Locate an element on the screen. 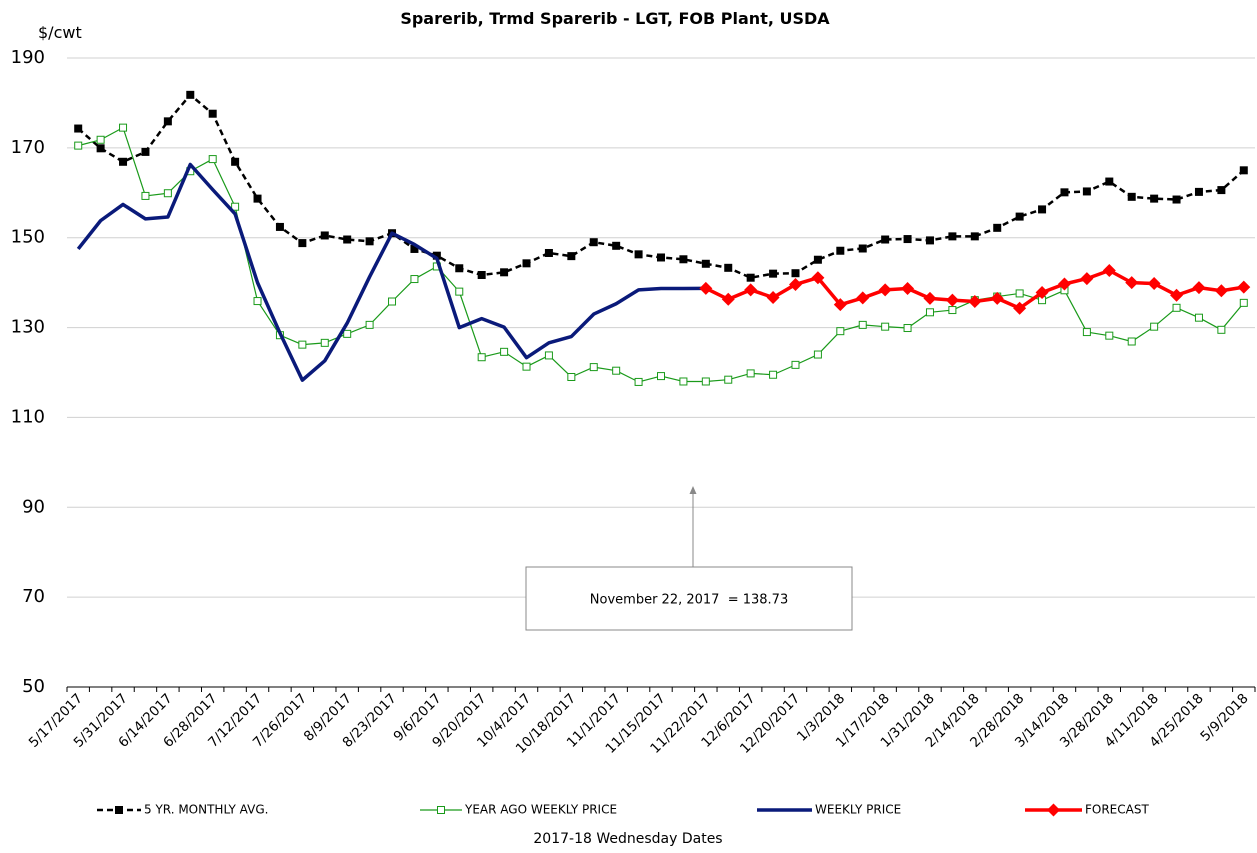 Image resolution: width=1257 pixels, height=853 pixels. y-tick-label: 70 is located at coordinates (33, 596).